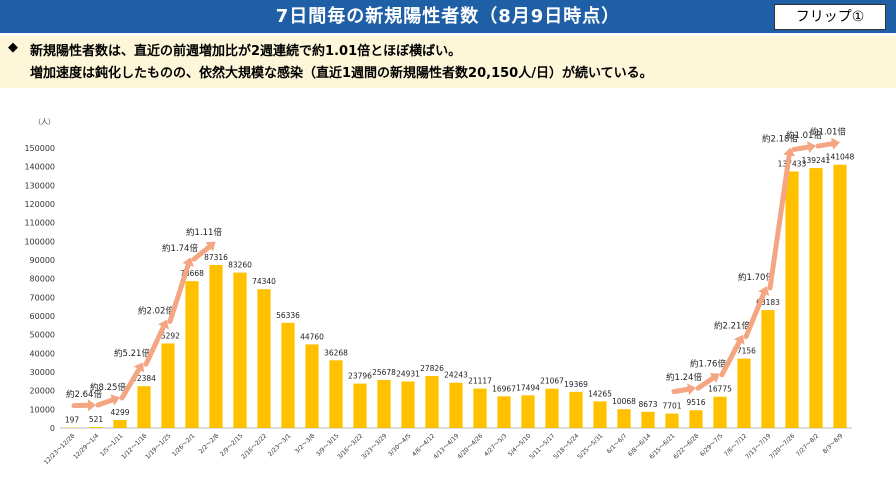 Image resolution: width=896 pixels, height=504 pixels. I want to click on bar-value-label: 139241, so click(816, 160).